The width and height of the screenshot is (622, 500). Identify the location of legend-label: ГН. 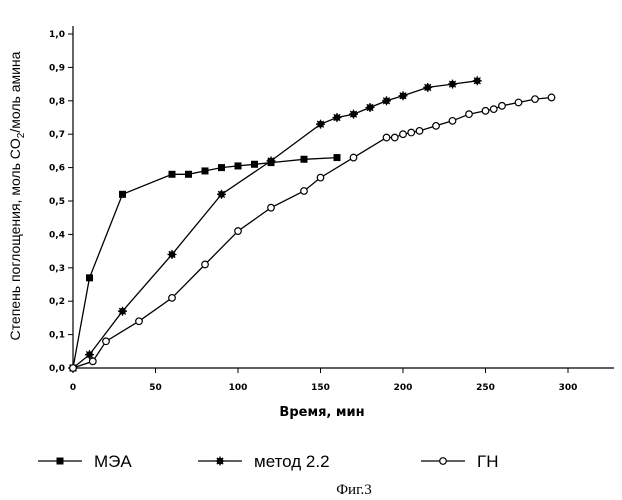
(487, 461).